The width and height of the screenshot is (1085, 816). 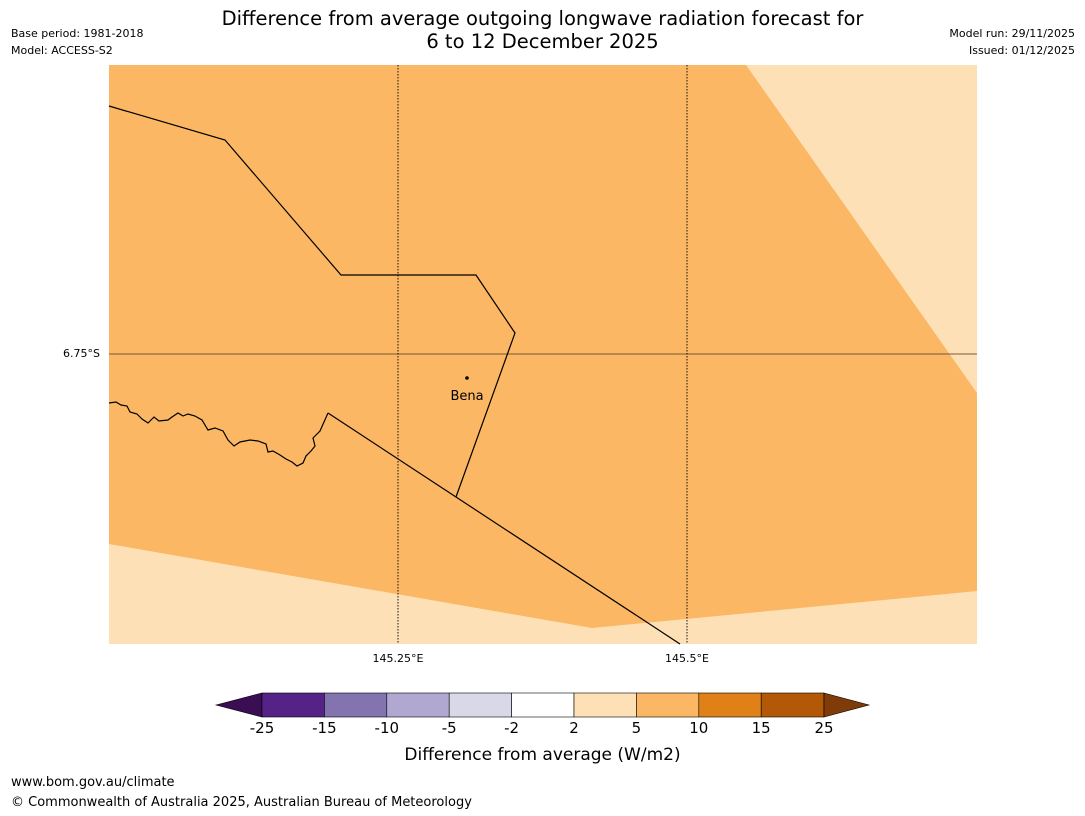 What do you see at coordinates (238, 705) in the screenshot?
I see `colorbar-min-extension` at bounding box center [238, 705].